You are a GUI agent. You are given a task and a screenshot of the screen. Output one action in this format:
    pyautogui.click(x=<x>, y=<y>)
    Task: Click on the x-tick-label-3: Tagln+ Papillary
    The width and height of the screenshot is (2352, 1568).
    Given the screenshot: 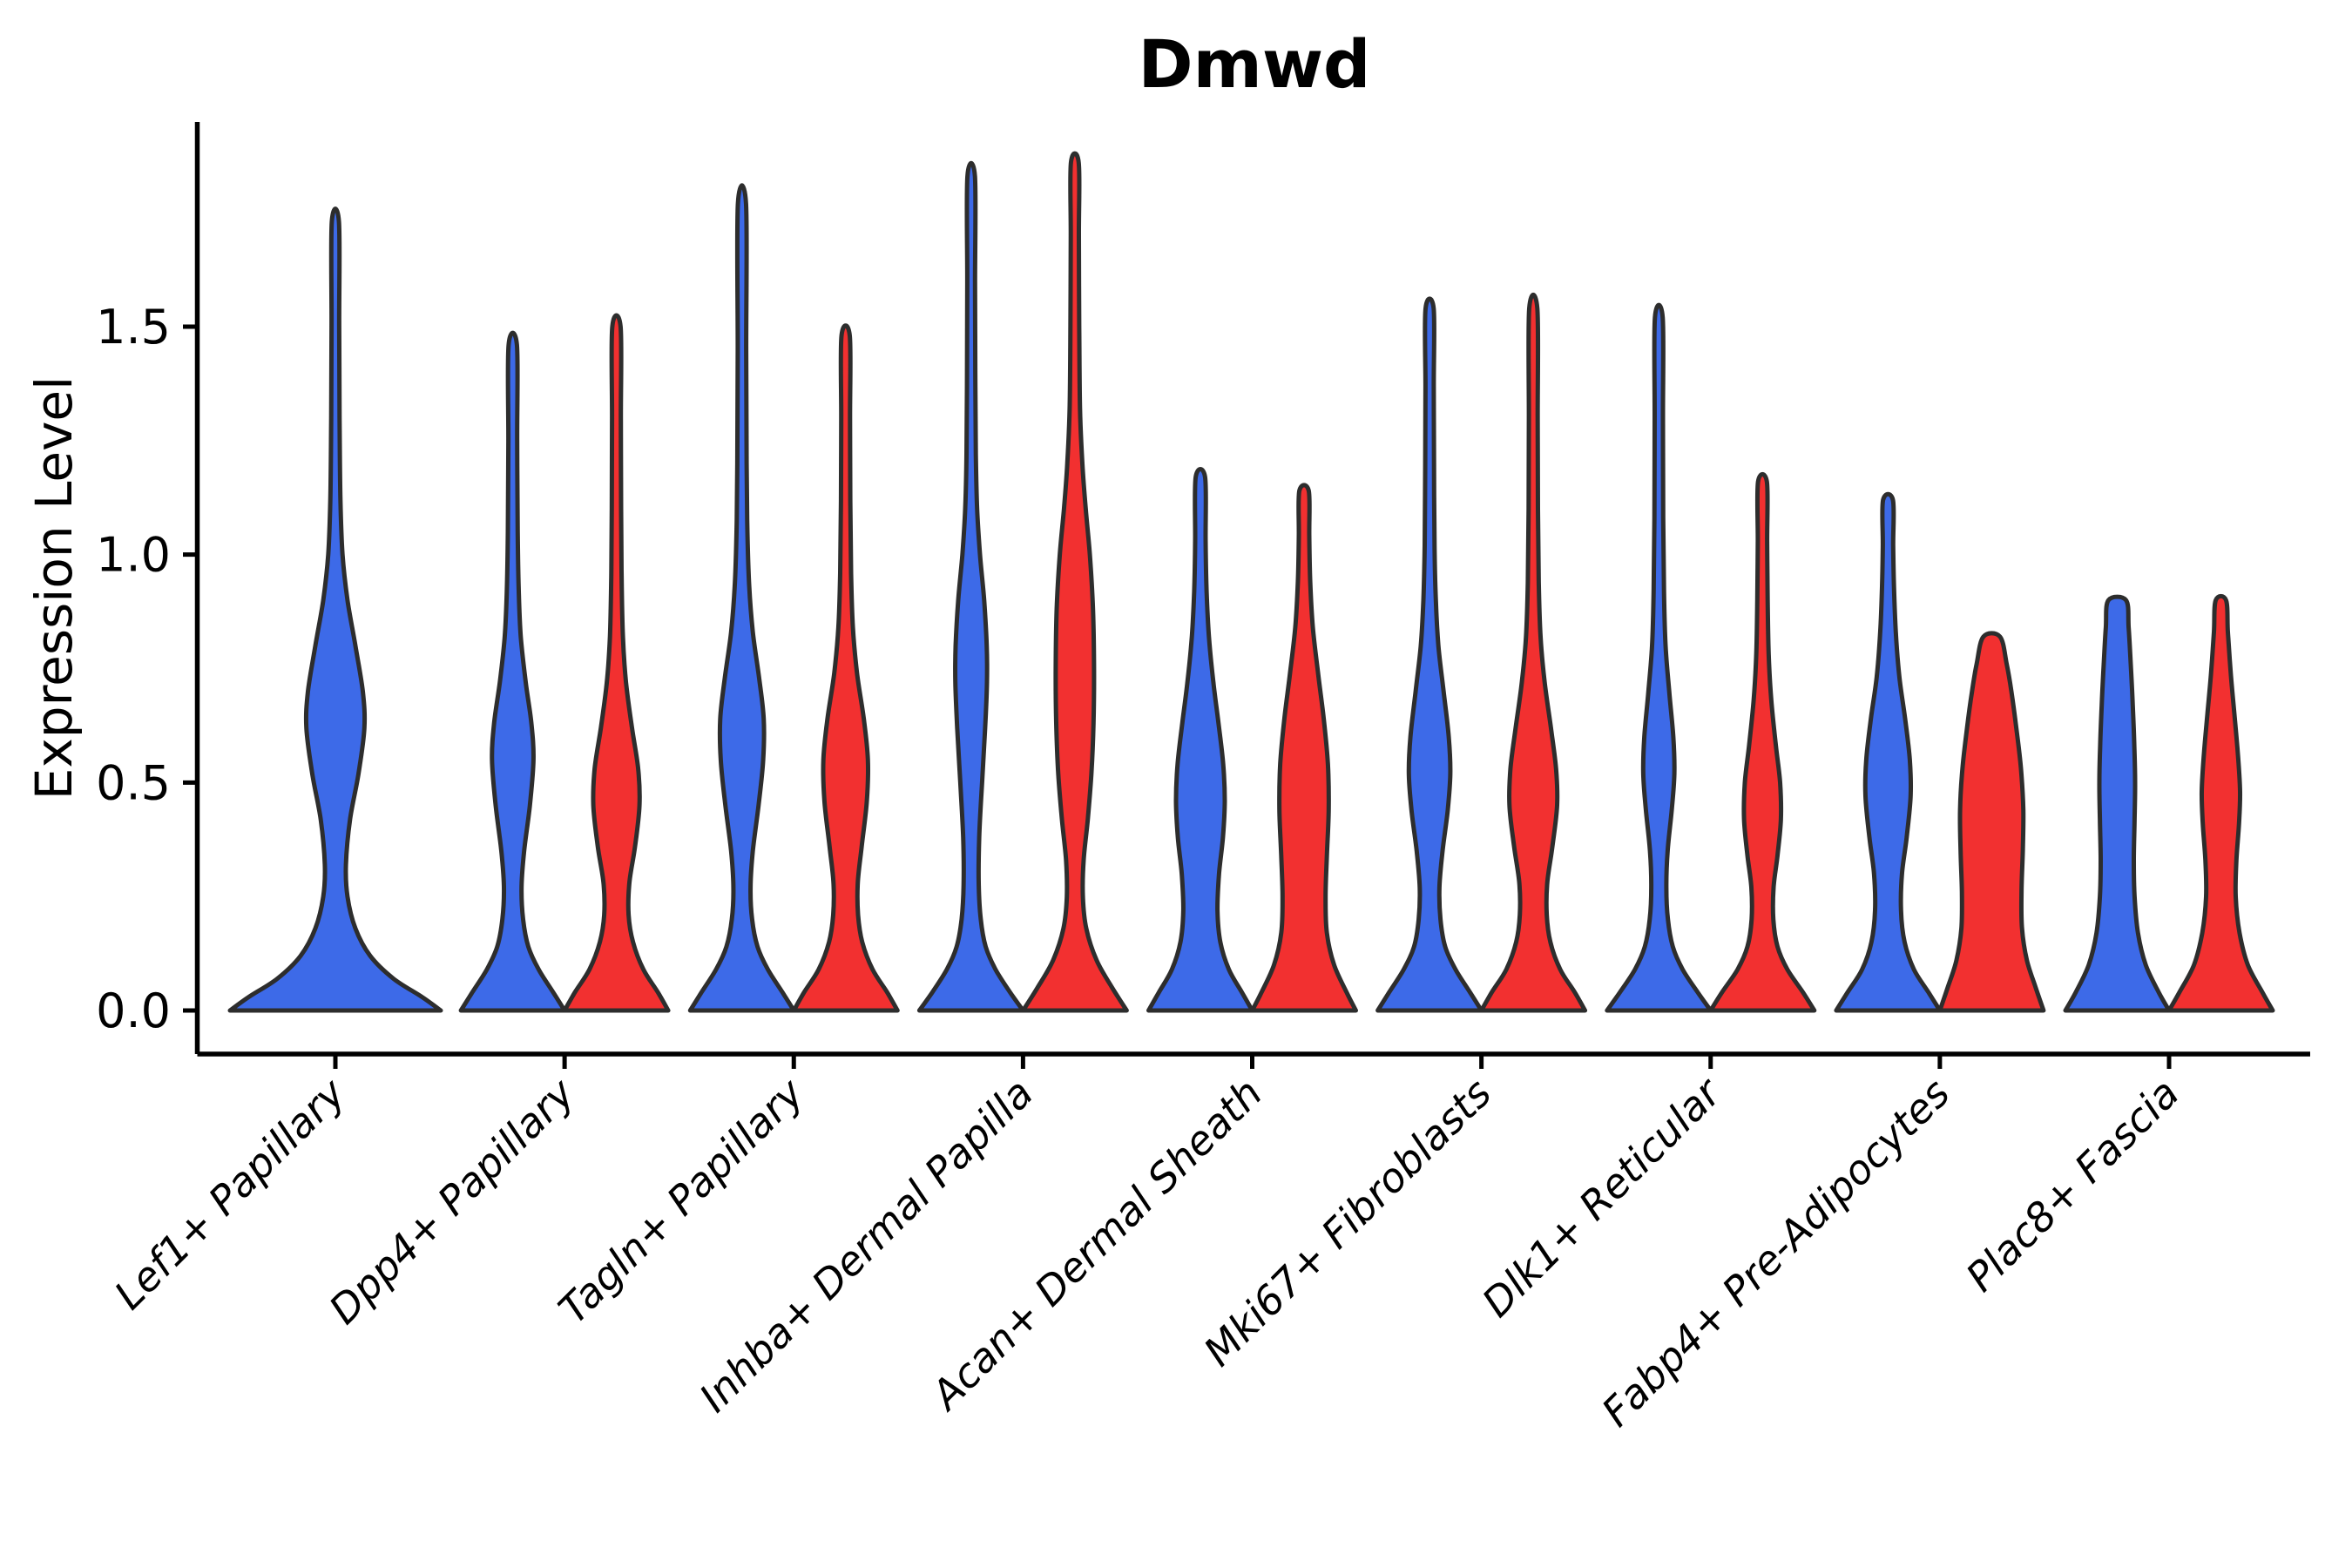 What is the action you would take?
    pyautogui.click(x=682, y=1201)
    